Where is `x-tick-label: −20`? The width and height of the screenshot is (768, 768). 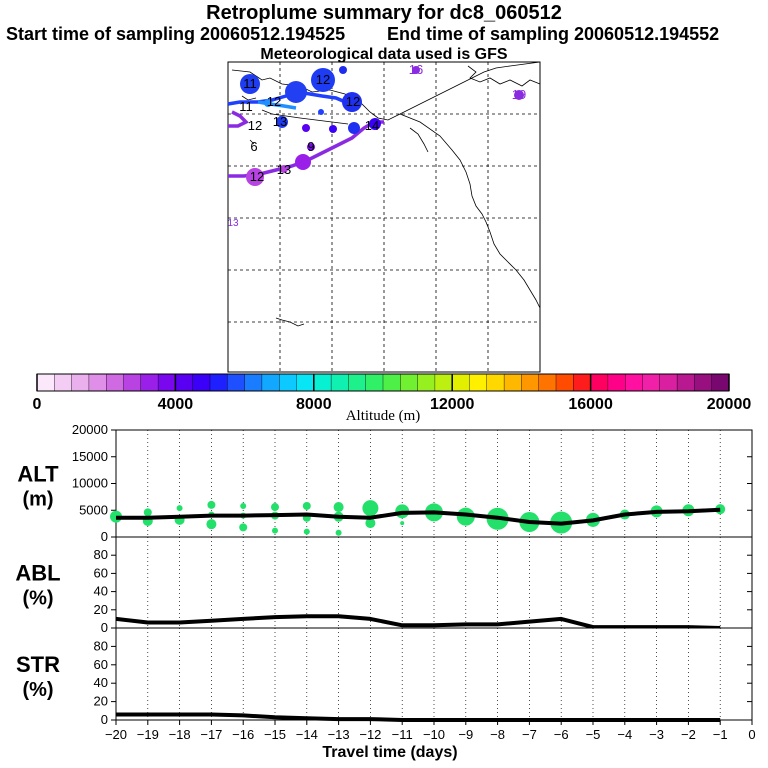
x-tick-label: −20 is located at coordinates (116, 734).